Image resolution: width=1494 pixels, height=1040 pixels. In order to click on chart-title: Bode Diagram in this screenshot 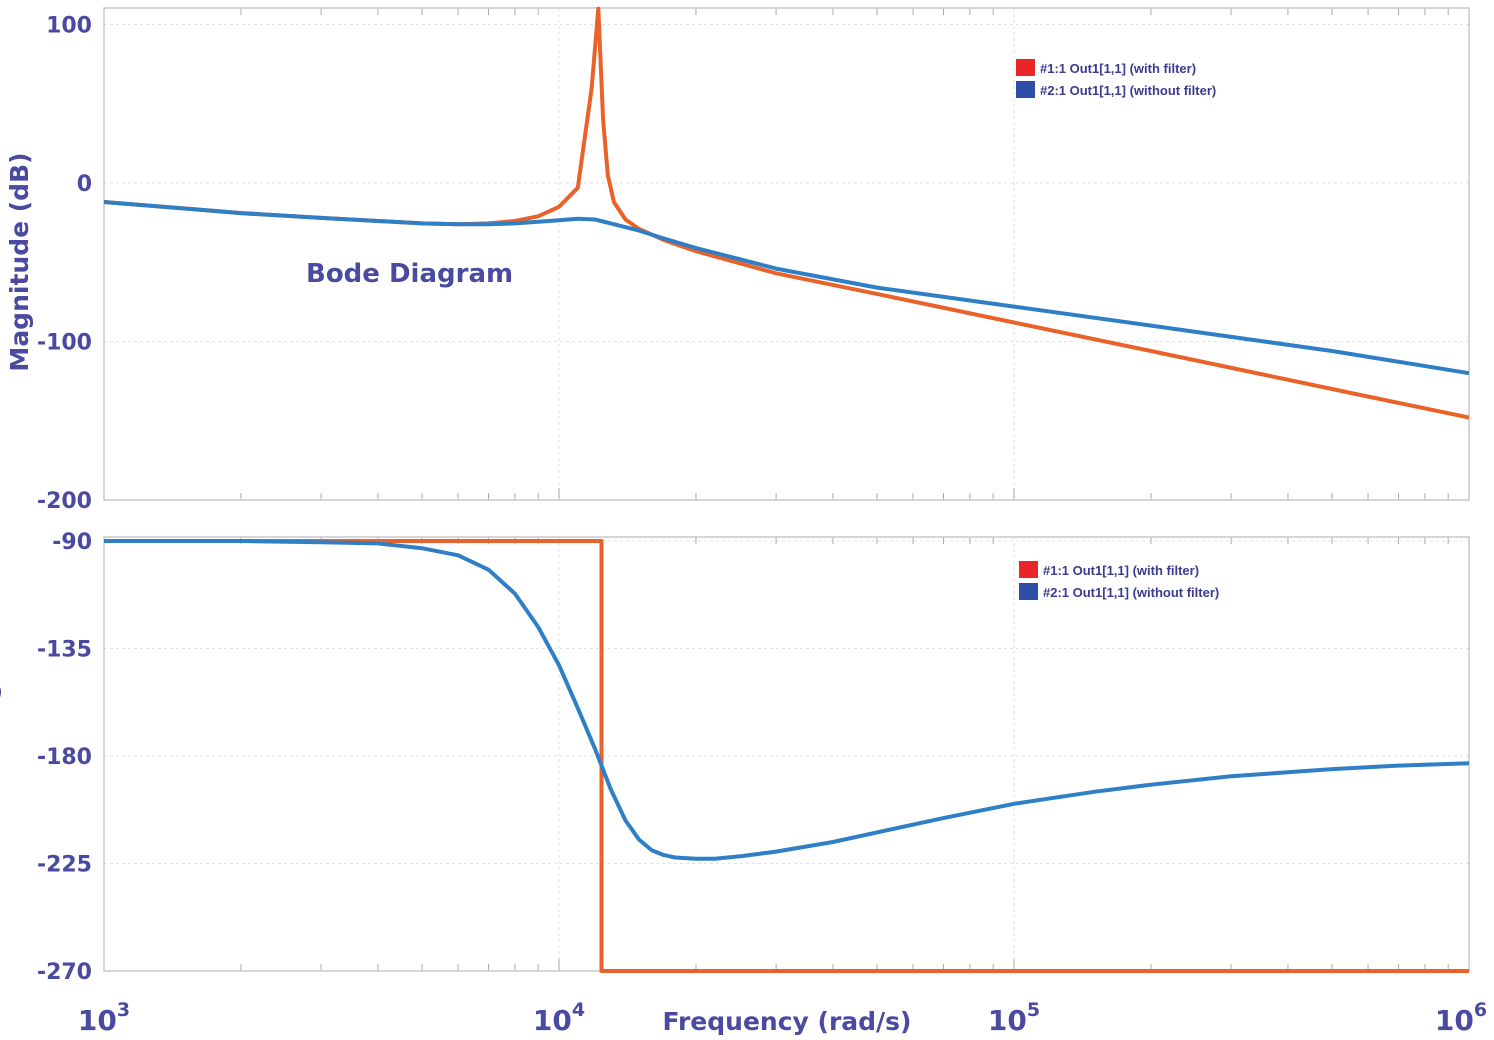, I will do `click(409, 274)`.